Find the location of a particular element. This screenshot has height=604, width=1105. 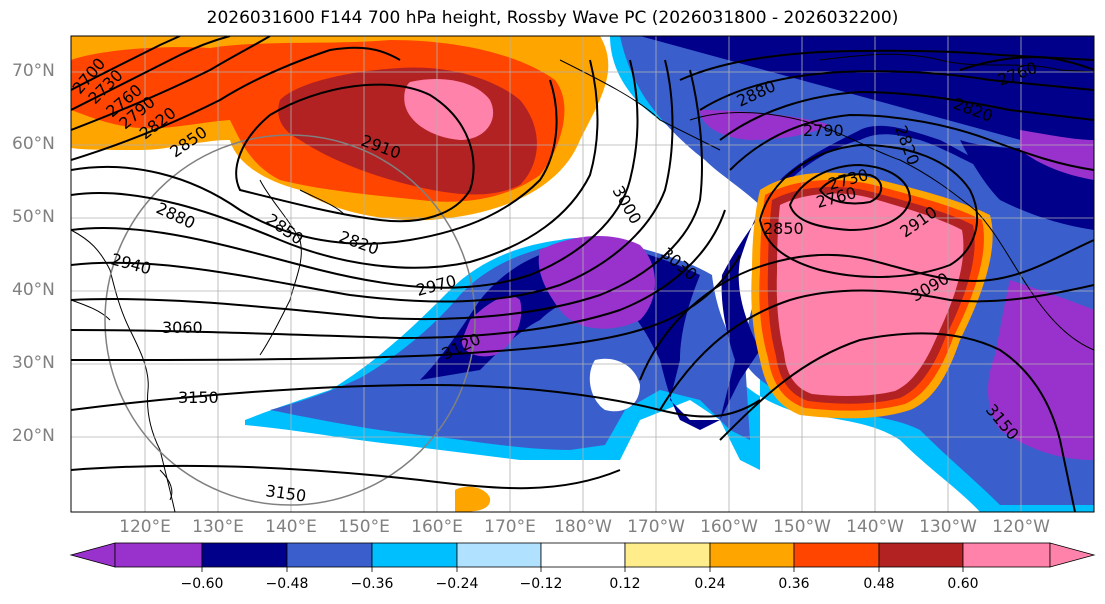

lon-label: 130°E is located at coordinates (218, 527).